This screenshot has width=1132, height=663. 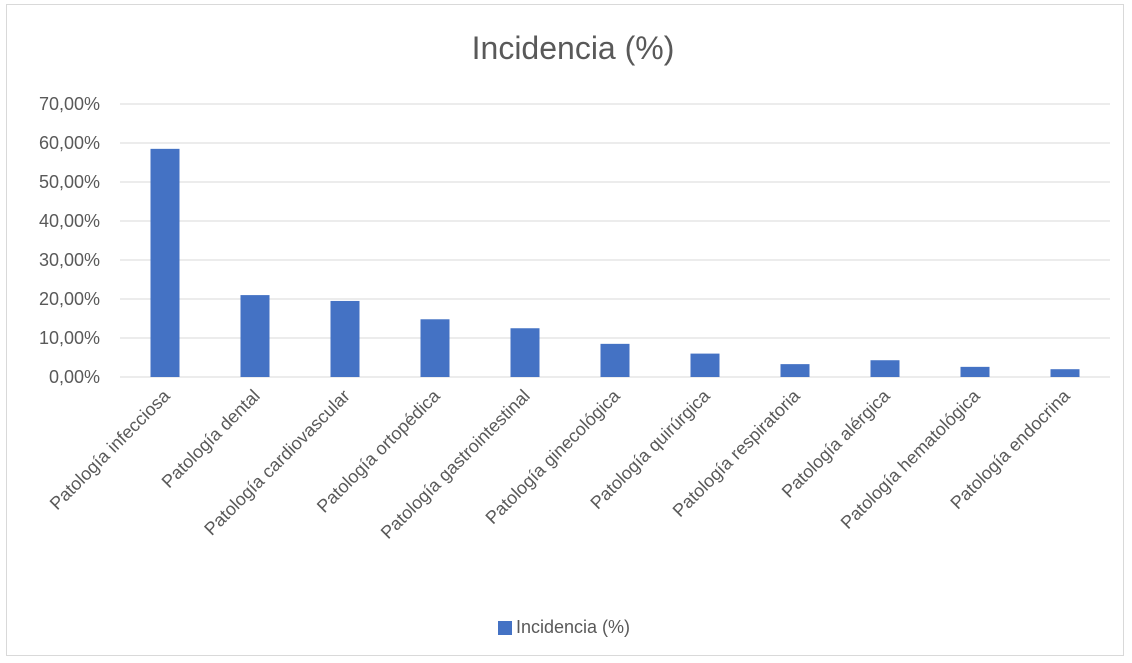 What do you see at coordinates (69, 221) in the screenshot?
I see `y-tick-label: 40,00%` at bounding box center [69, 221].